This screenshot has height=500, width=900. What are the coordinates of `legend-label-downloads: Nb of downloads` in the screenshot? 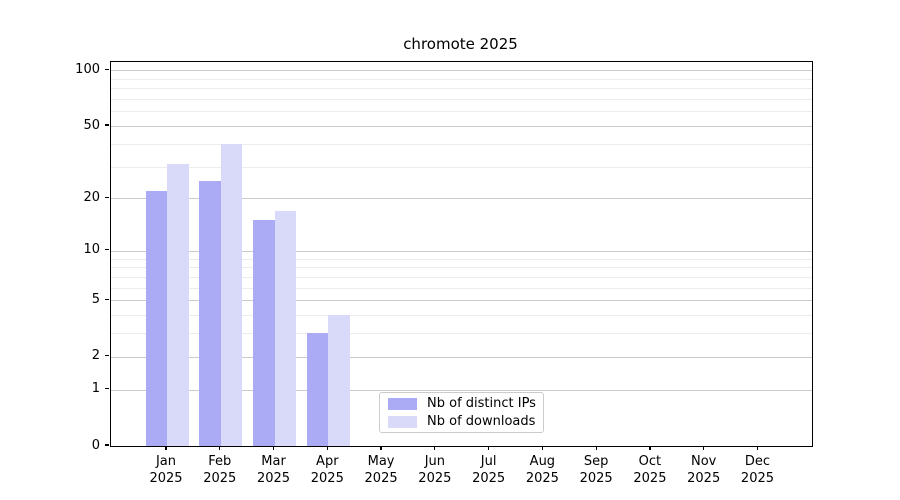 It's located at (481, 421).